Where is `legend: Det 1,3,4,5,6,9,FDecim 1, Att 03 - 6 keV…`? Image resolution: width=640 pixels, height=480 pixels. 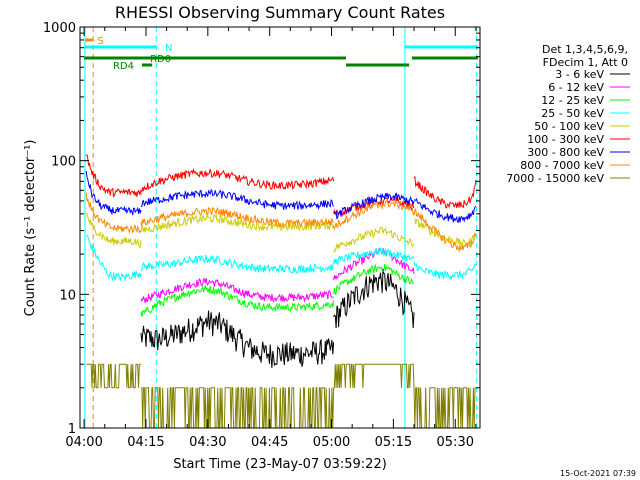
legend: Det 1,3,4,5,6,9,FDecim 1, Att 03 - 6 keV… is located at coordinates (568, 114).